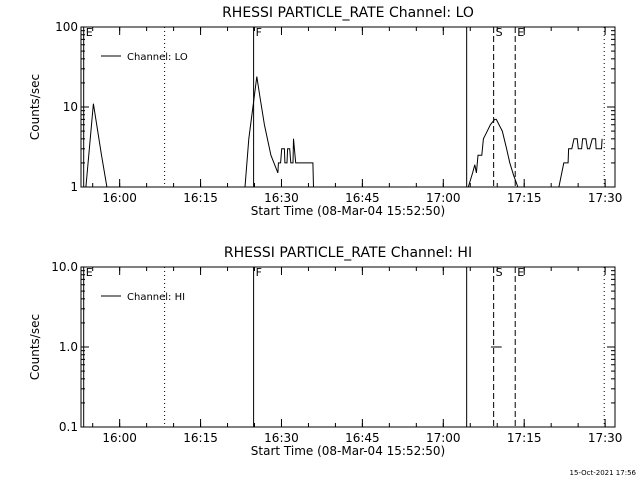  What do you see at coordinates (64, 267) in the screenshot?
I see `y-tick-label: 10.0` at bounding box center [64, 267].